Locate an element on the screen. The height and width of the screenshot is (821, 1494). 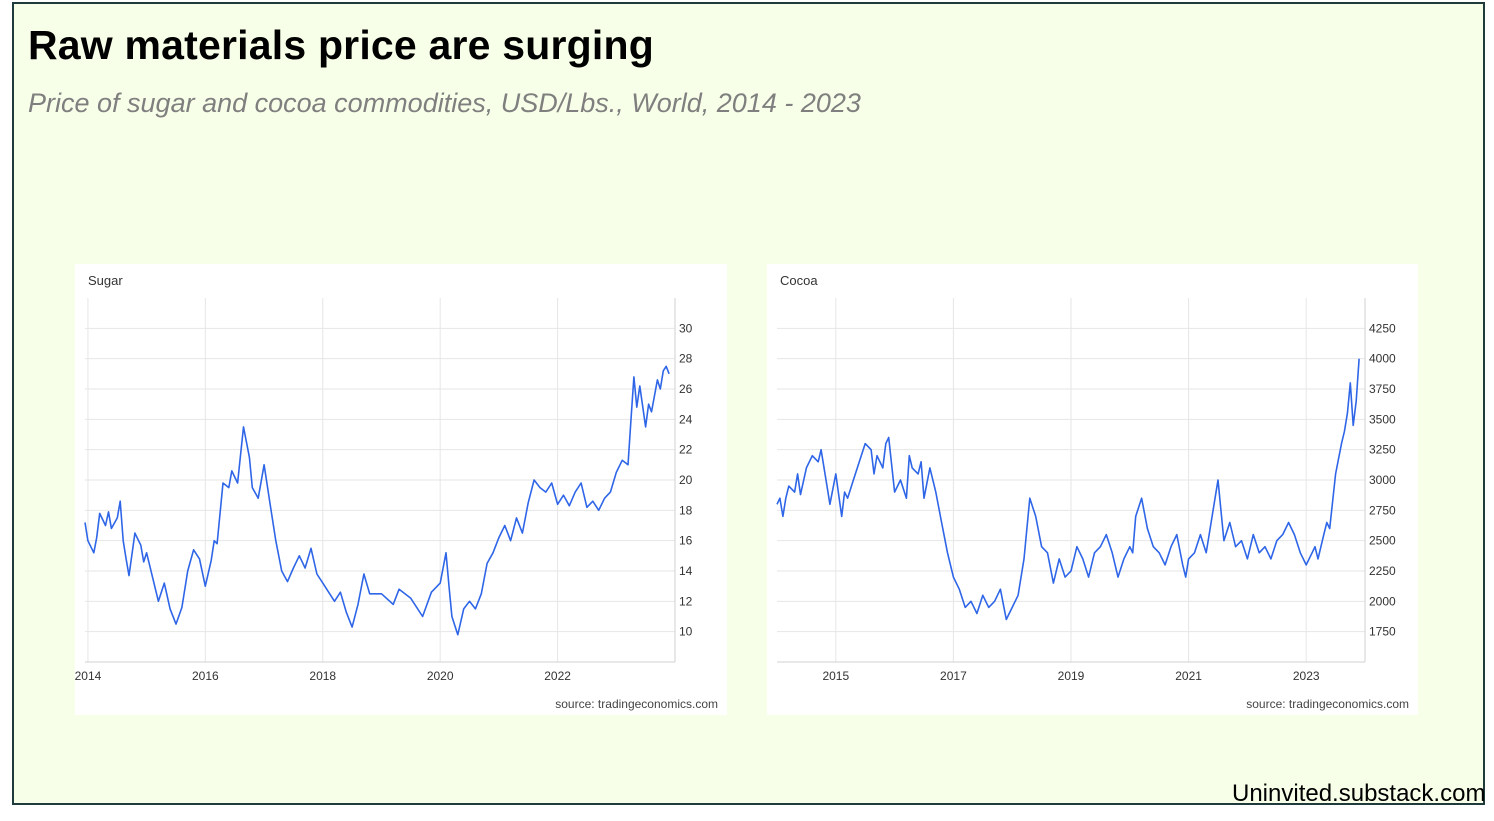
sugar-y-tick-label: 24 is located at coordinates (686, 419).